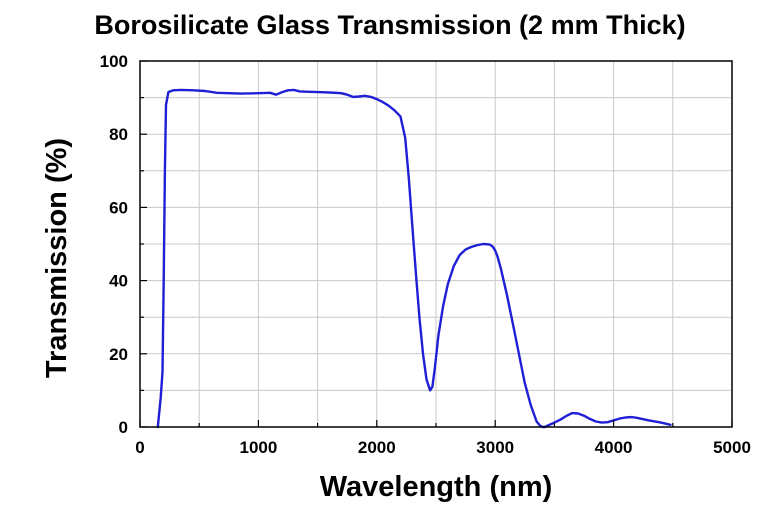 This screenshot has width=780, height=512. Describe the element at coordinates (614, 447) in the screenshot. I see `x-tick-label: 4000` at that location.